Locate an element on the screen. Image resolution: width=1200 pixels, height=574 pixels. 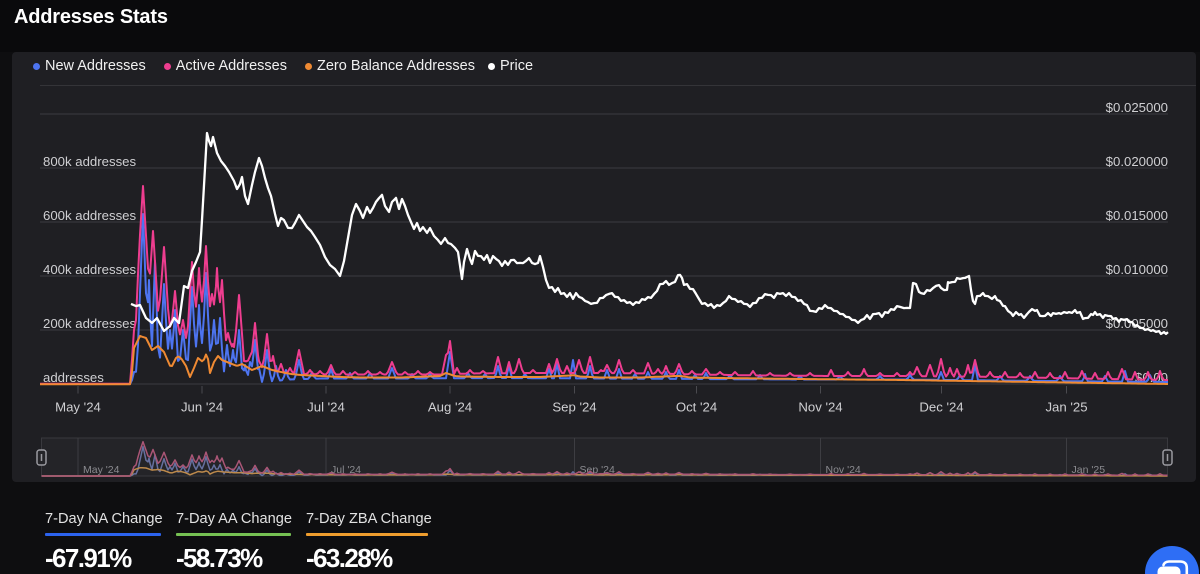
svg-text: $0.025000 is located at coordinates (1137, 107).